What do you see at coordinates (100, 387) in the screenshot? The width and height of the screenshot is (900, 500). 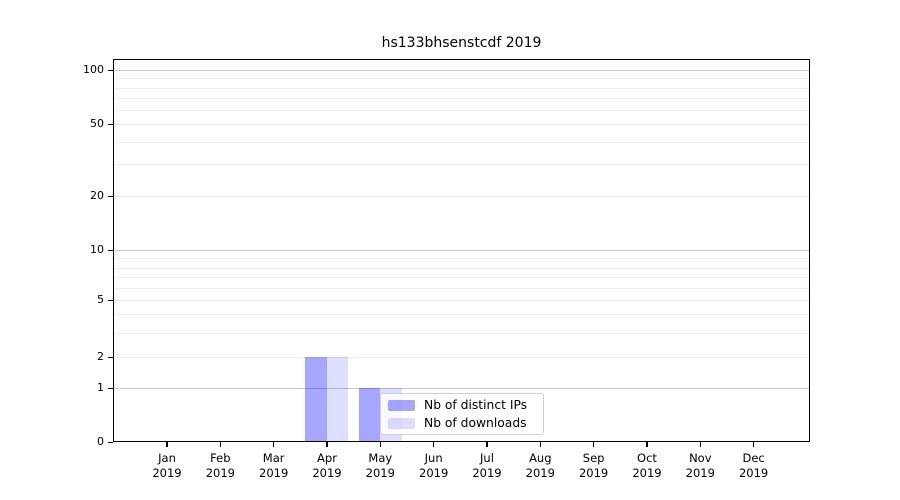 I see `y-tick-label: 1` at bounding box center [100, 387].